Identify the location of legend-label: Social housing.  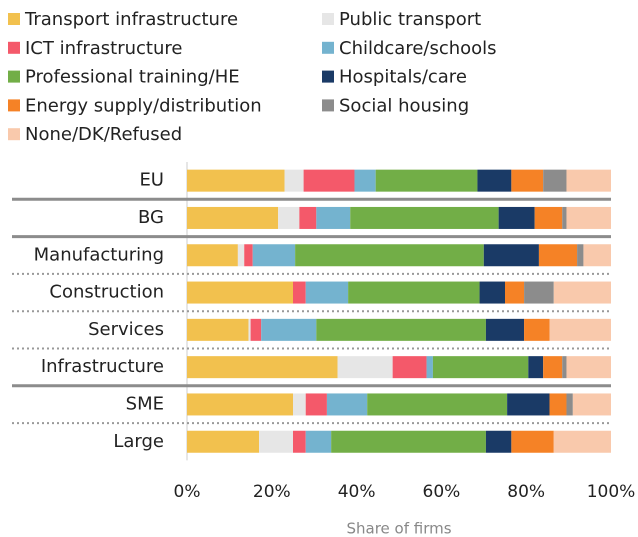
(404, 105).